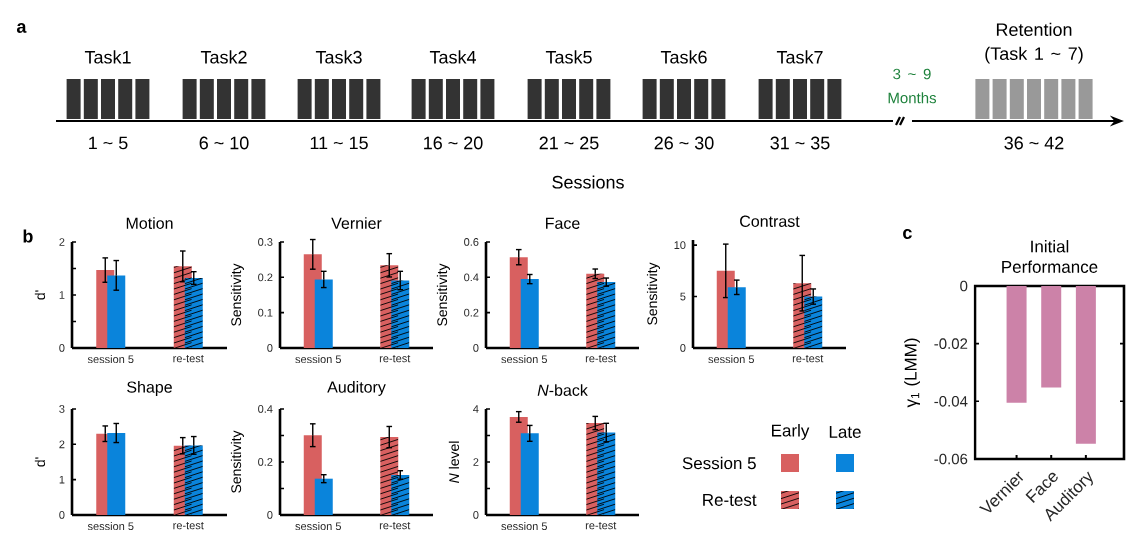 The width and height of the screenshot is (1126, 536). I want to click on category-label: Task1, so click(107, 57).